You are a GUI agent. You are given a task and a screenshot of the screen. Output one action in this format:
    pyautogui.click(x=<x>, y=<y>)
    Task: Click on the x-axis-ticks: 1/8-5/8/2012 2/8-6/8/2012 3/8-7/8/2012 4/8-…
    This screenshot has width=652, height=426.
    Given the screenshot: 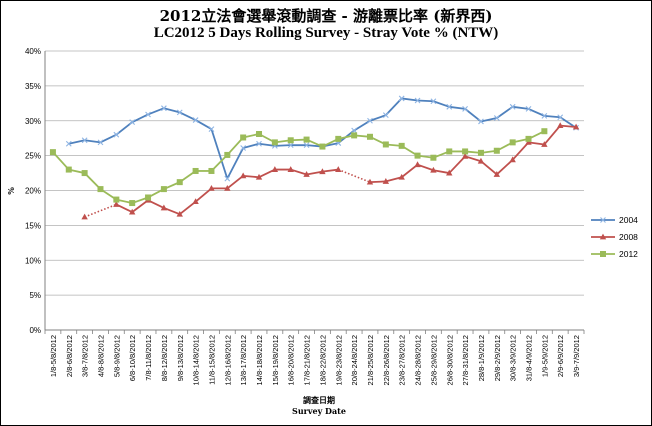 What is the action you would take?
    pyautogui.click(x=314, y=357)
    